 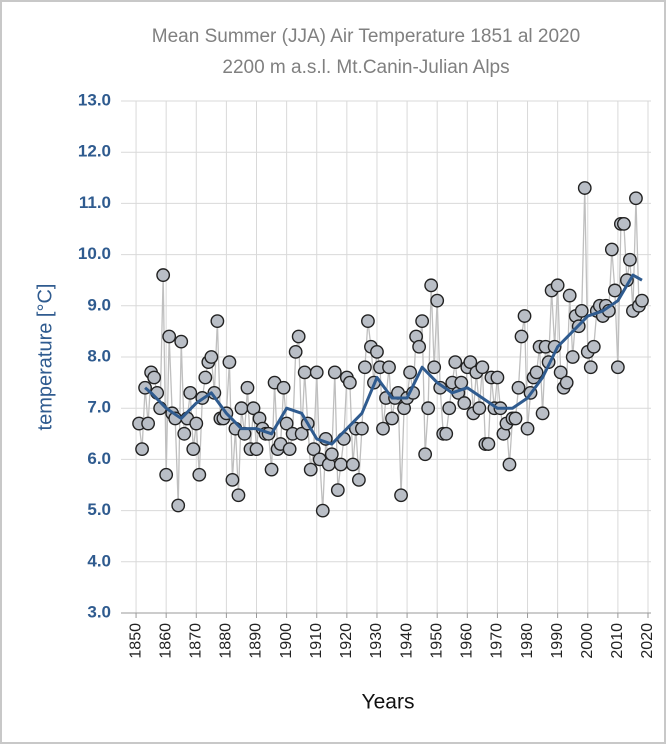 I want to click on x-tick-label: 1940, so click(x=406, y=641).